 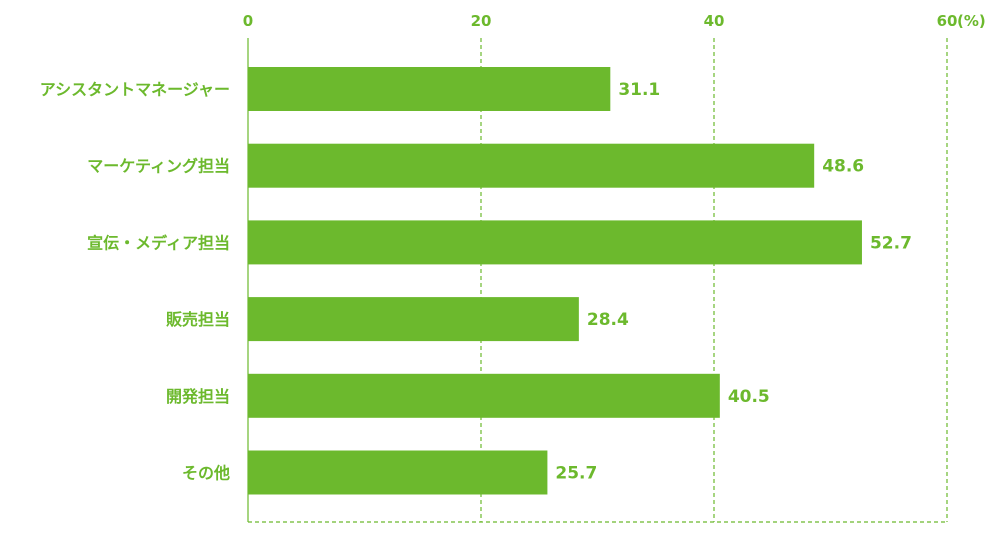 What do you see at coordinates (135, 89) in the screenshot?
I see `category-label: アシスタントマネージャー` at bounding box center [135, 89].